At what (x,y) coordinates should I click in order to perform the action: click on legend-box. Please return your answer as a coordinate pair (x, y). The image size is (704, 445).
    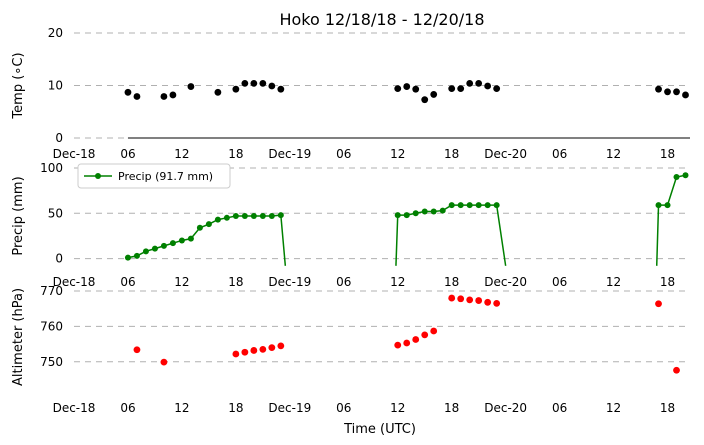
    Looking at the image, I should click on (154, 176).